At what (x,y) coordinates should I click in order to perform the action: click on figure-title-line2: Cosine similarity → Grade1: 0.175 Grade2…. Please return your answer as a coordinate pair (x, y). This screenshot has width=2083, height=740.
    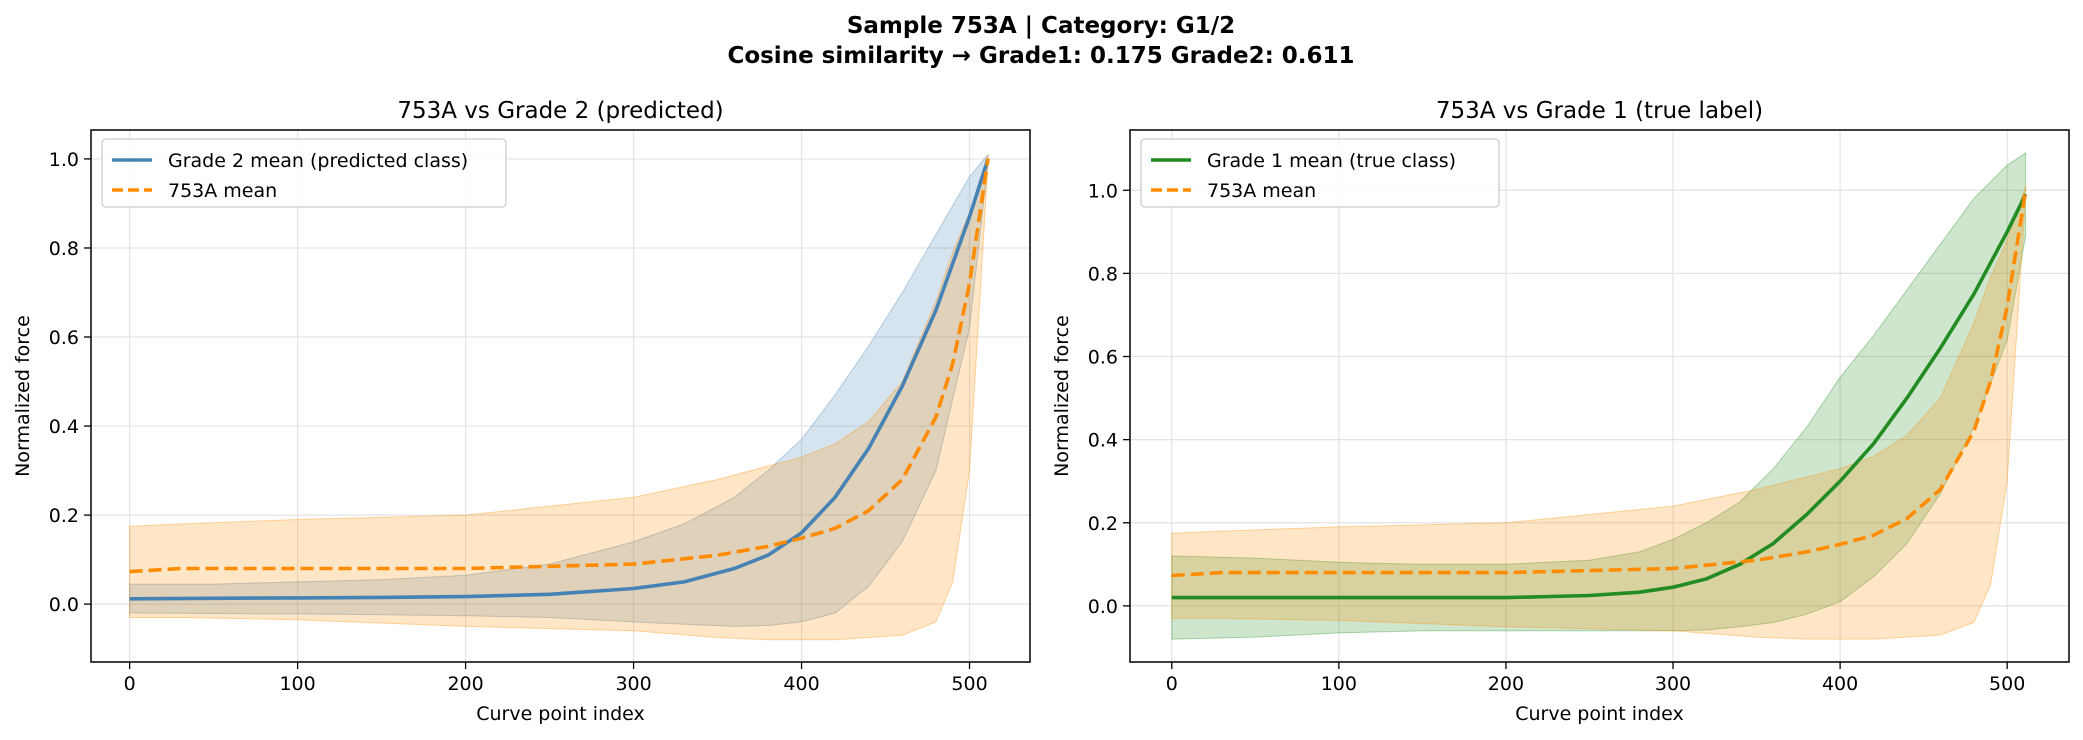
    Looking at the image, I should click on (1040, 56).